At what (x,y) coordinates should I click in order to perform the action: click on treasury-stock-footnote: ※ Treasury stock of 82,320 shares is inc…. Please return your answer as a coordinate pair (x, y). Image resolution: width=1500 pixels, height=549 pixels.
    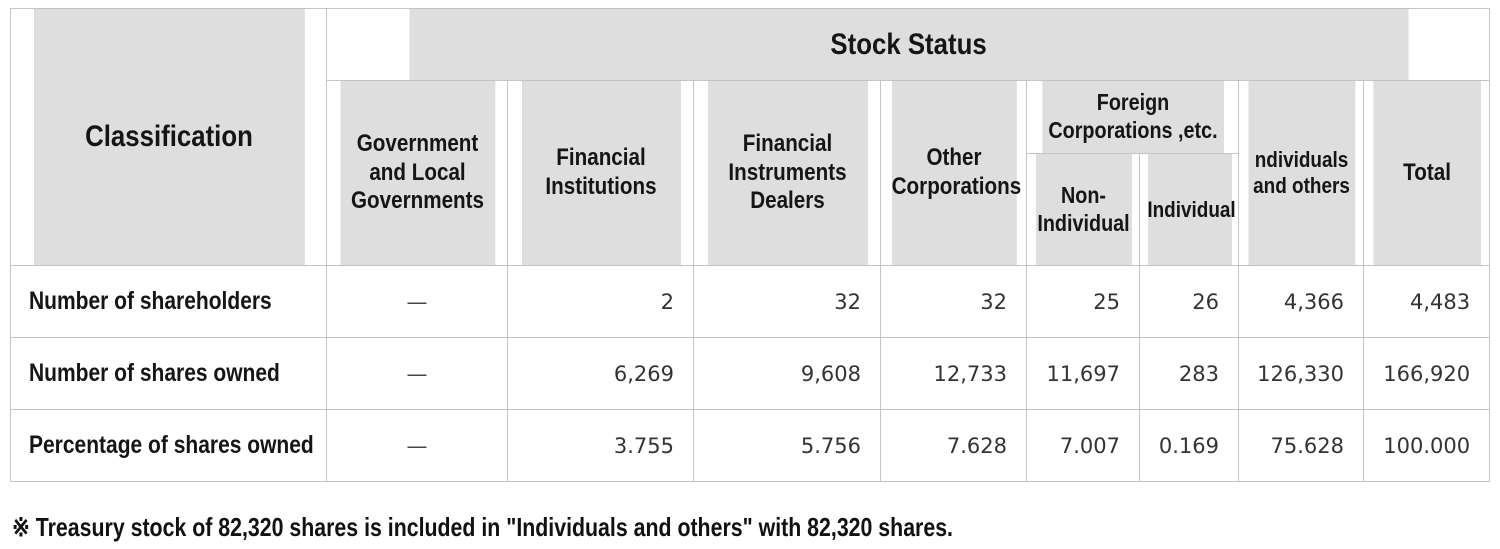
    Looking at the image, I should click on (482, 527).